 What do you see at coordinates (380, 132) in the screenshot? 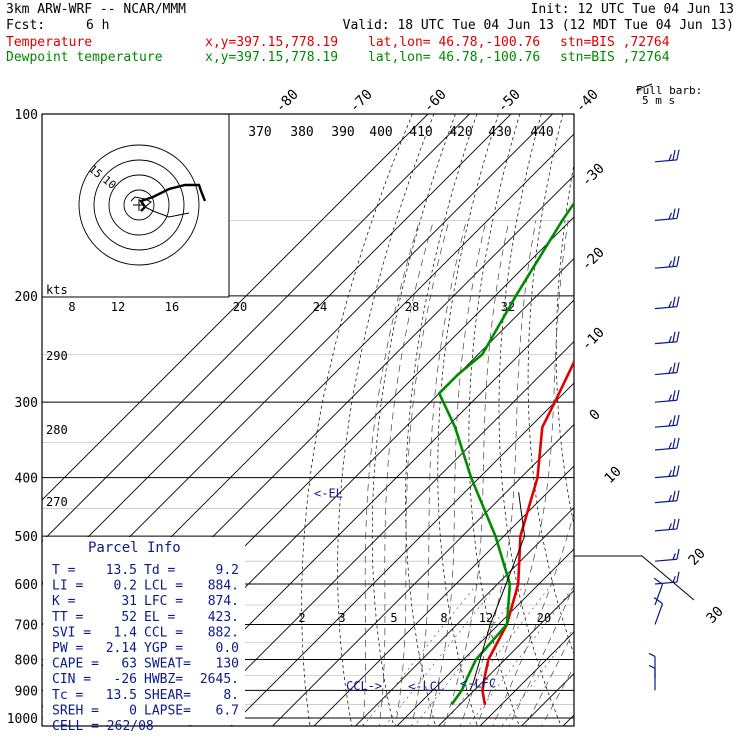
I see `theta-label: 400` at bounding box center [380, 132].